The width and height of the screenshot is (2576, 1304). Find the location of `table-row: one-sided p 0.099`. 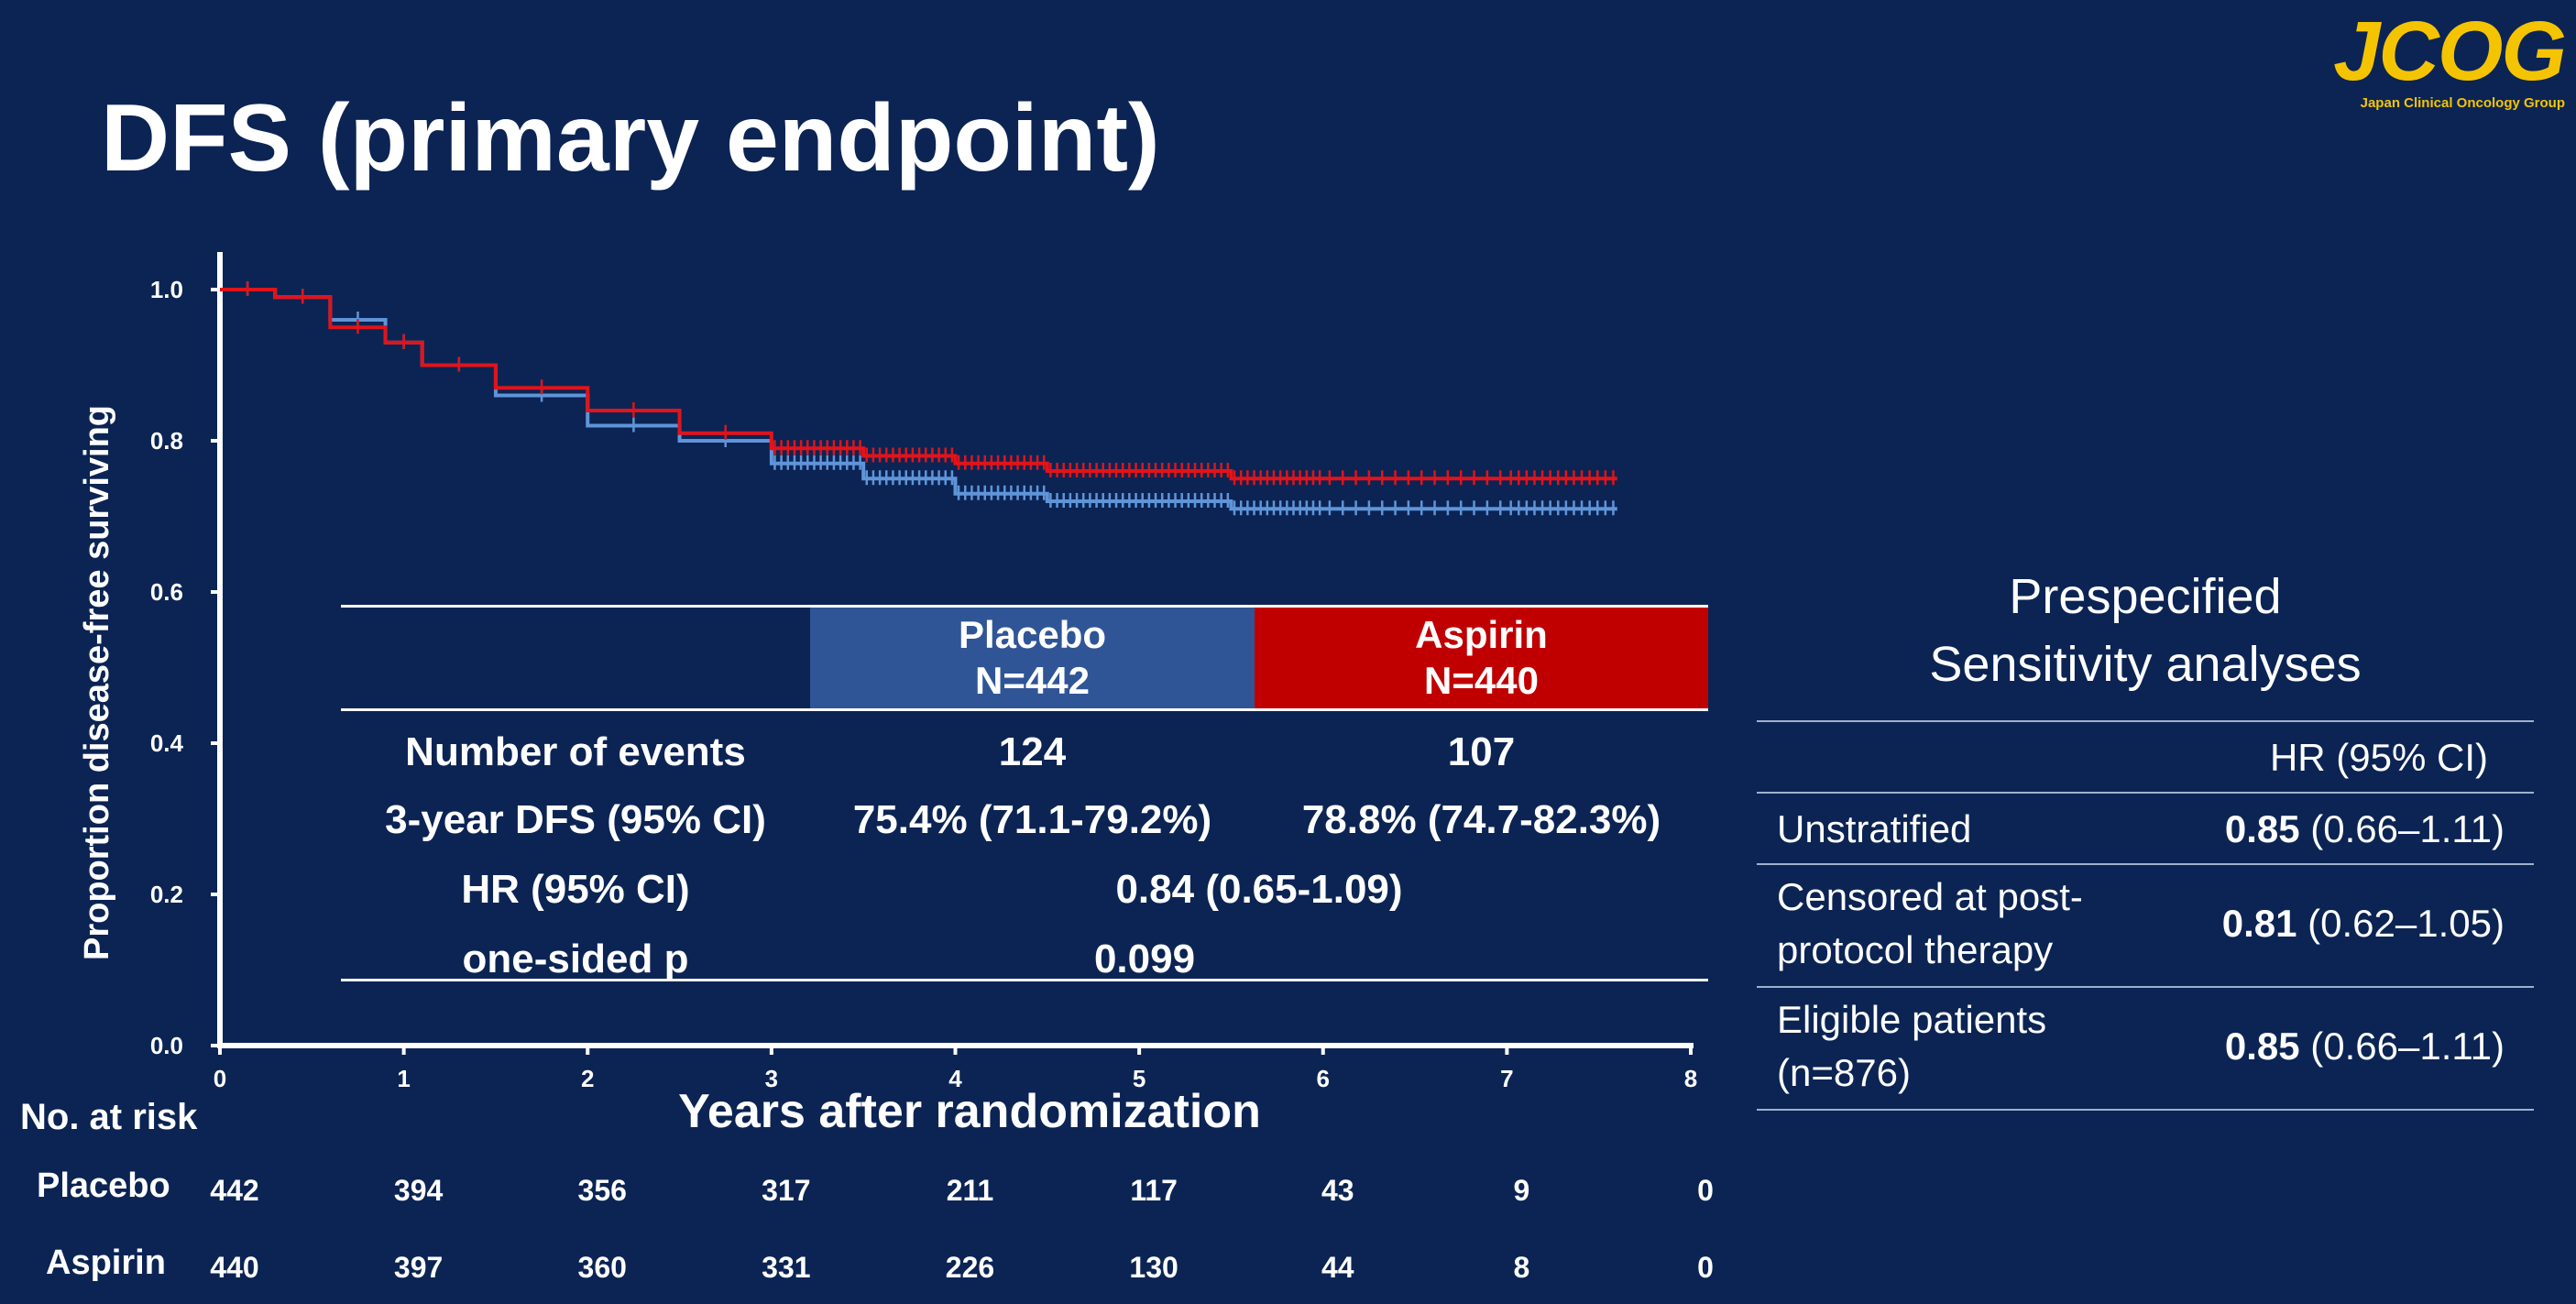

table-row: one-sided p 0.099 is located at coordinates (1024, 959).